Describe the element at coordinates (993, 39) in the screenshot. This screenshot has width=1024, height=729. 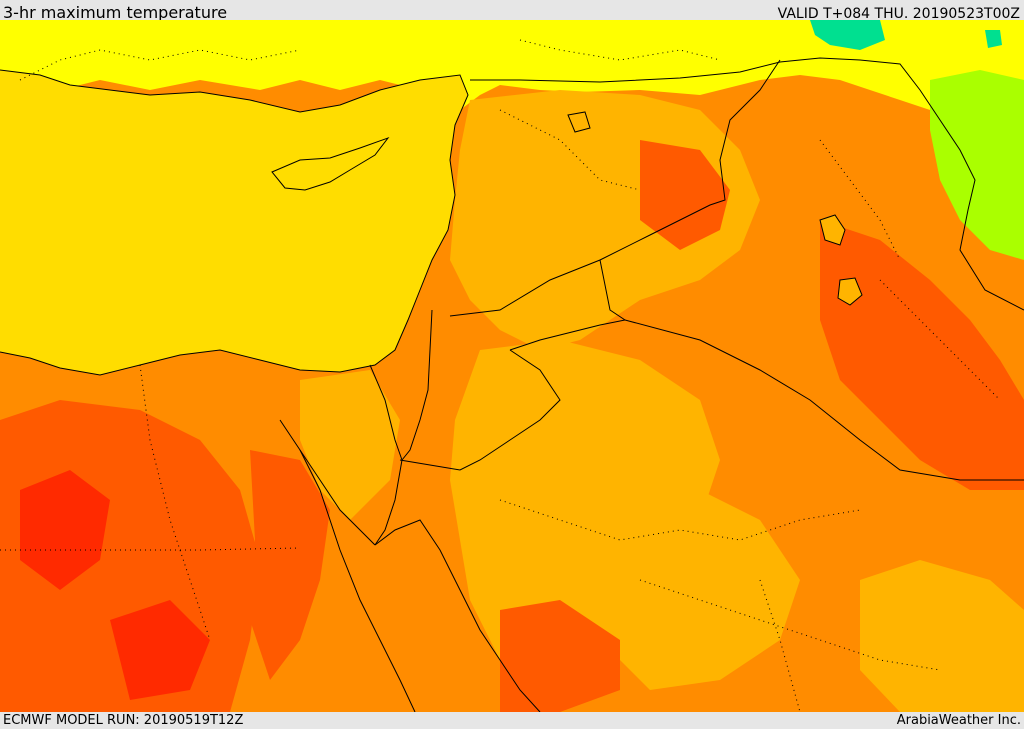
I see `field-teal-small` at that location.